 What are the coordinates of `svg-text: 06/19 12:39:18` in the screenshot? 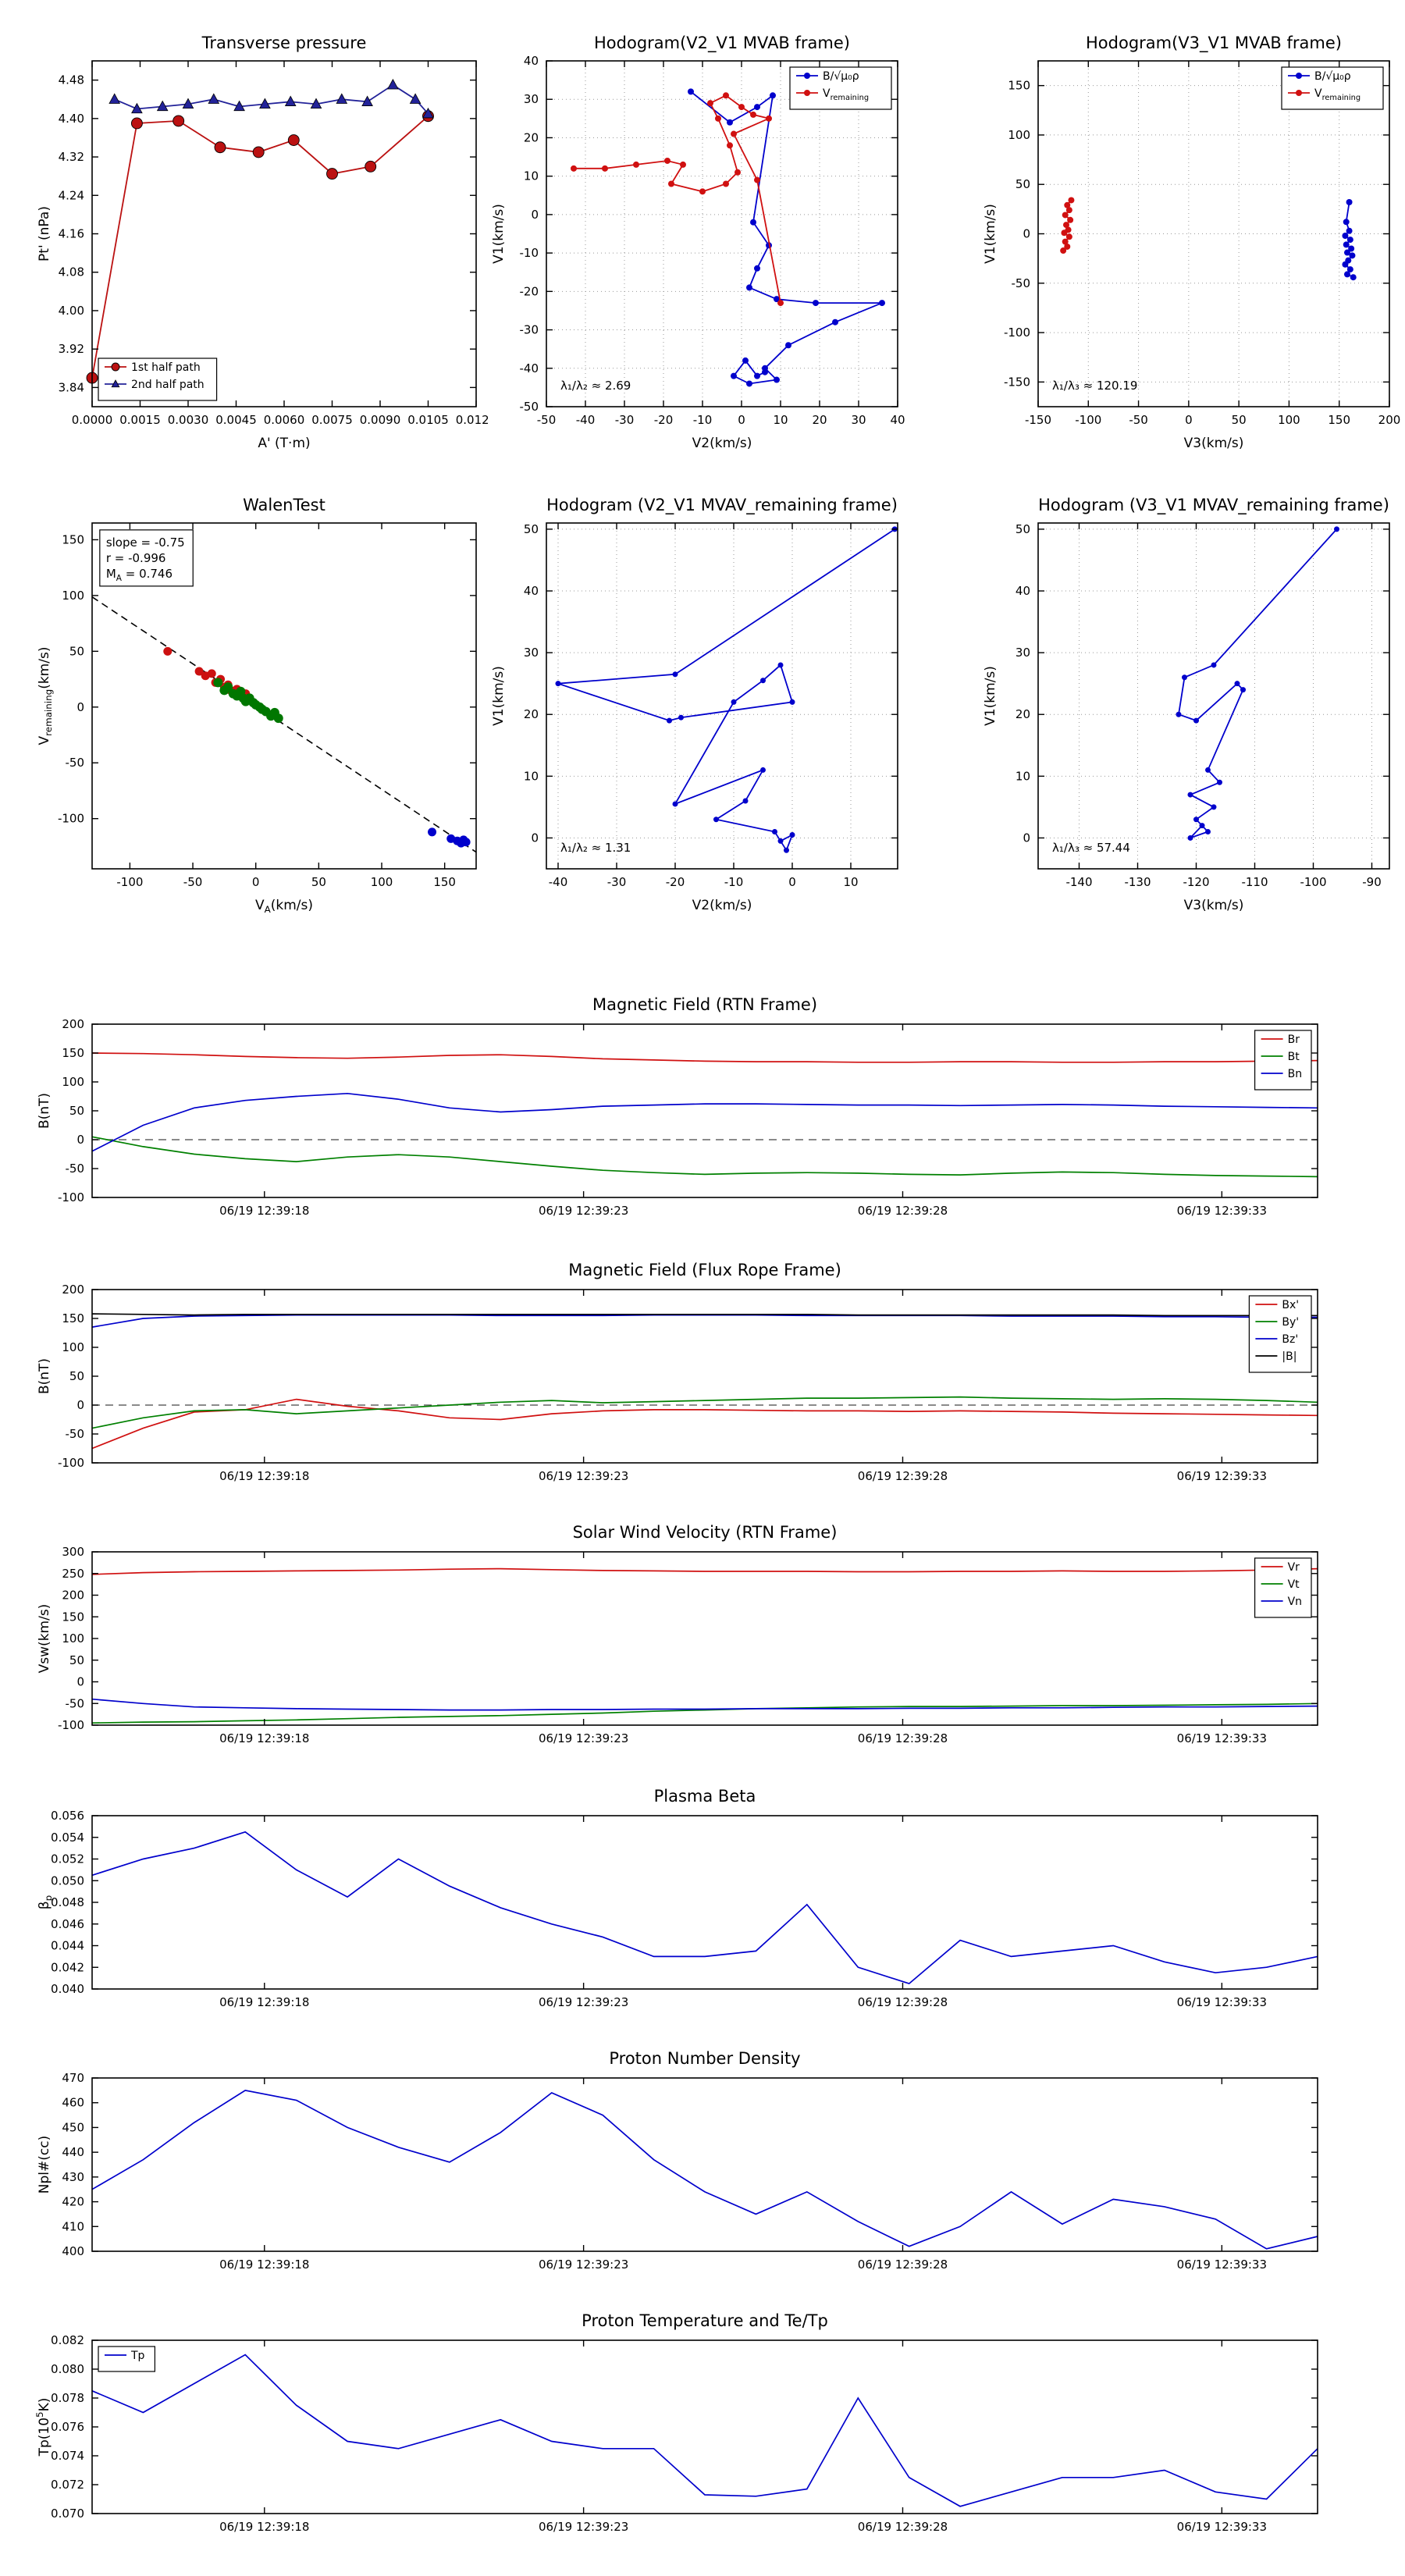 It's located at (264, 2265).